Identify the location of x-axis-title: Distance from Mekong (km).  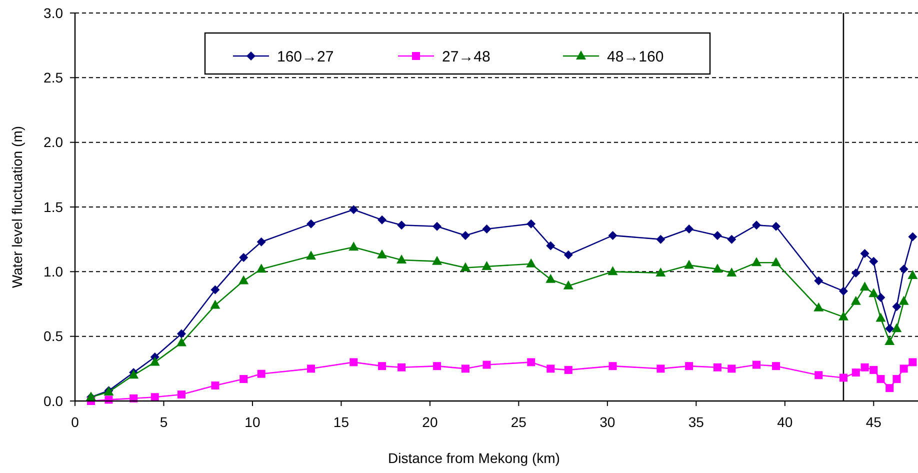
(474, 458).